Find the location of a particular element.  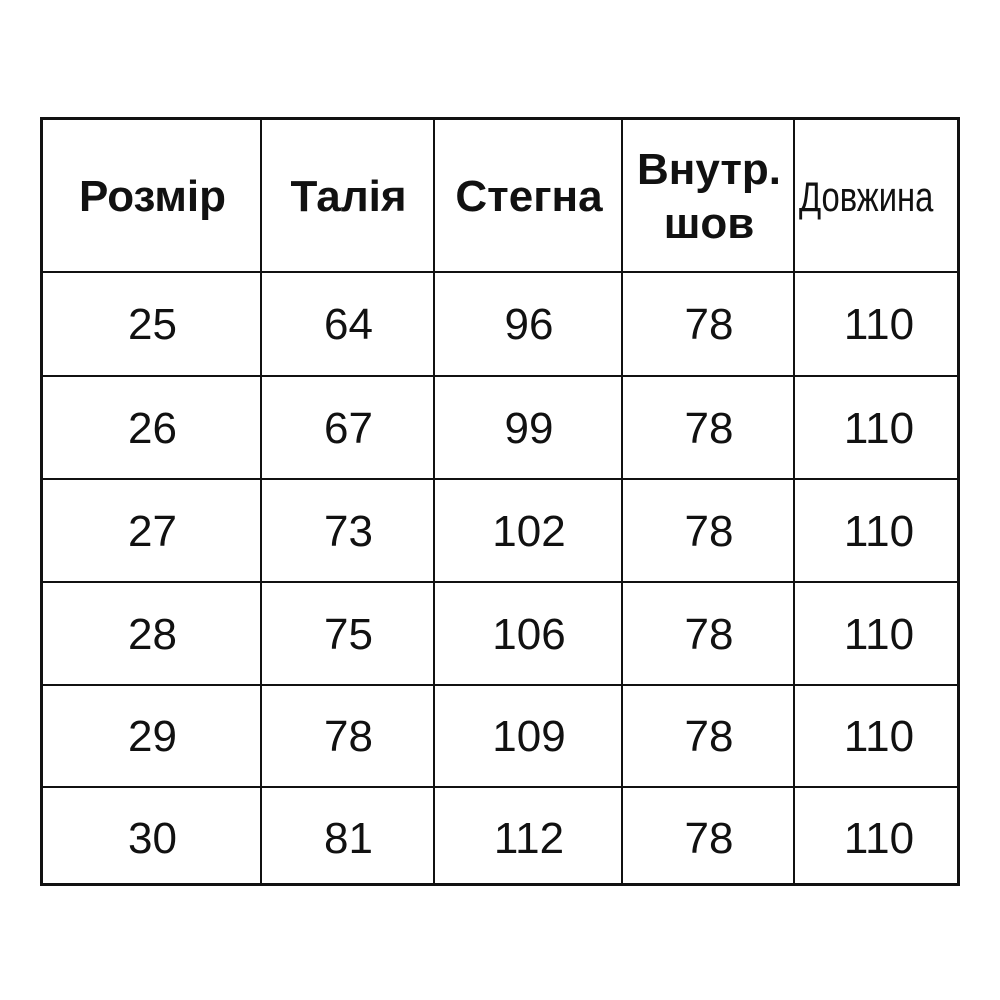

table-cell-text: 29 is located at coordinates (152, 736).